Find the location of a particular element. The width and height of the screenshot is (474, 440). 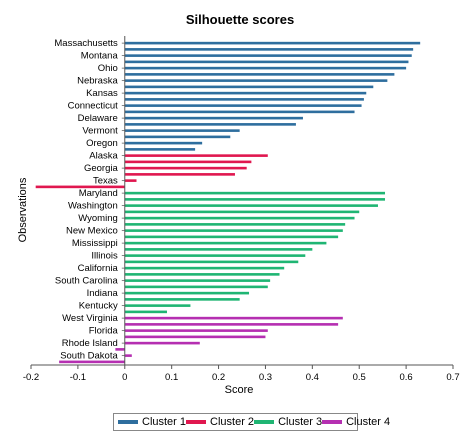

x-tick-label: 0.2 is located at coordinates (218, 377).